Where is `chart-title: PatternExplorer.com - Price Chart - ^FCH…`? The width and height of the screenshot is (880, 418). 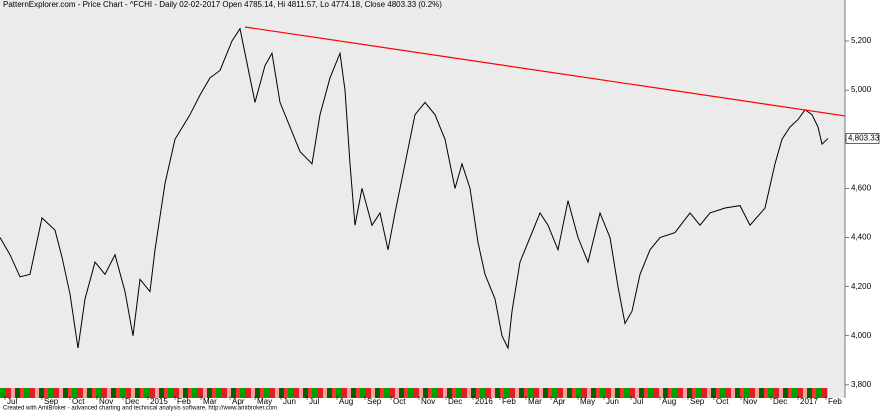 chart-title: PatternExplorer.com - Price Chart - ^FCH… is located at coordinates (222, 4).